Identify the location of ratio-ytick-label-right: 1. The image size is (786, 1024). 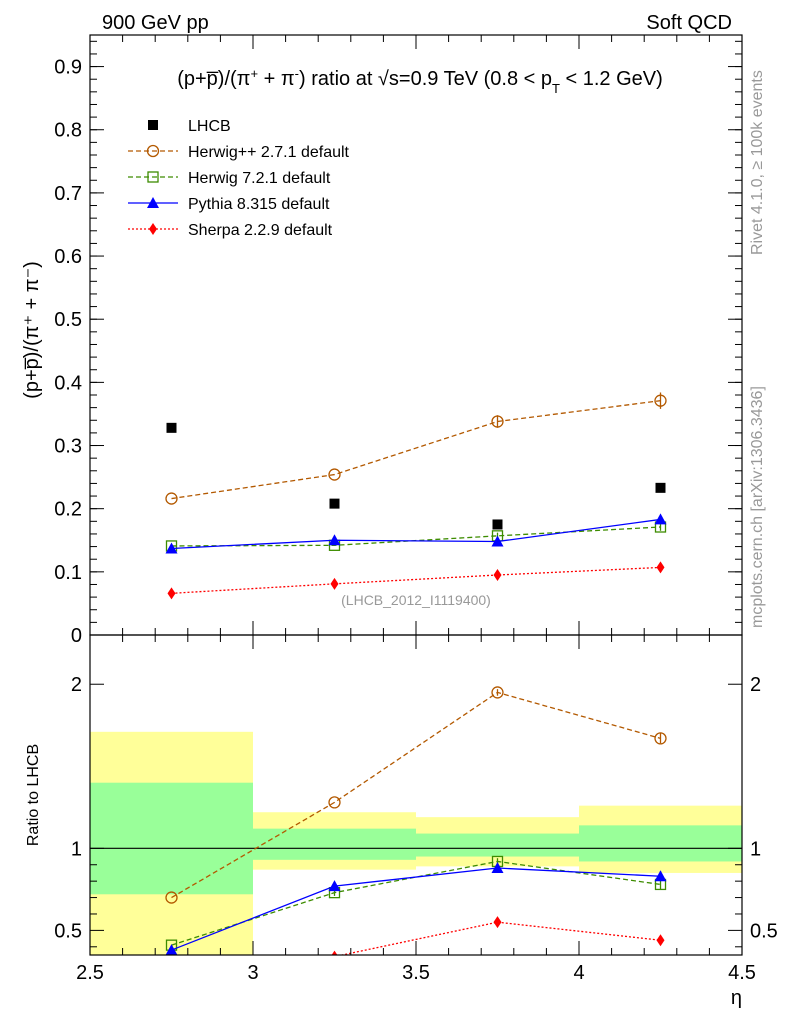
(755, 849).